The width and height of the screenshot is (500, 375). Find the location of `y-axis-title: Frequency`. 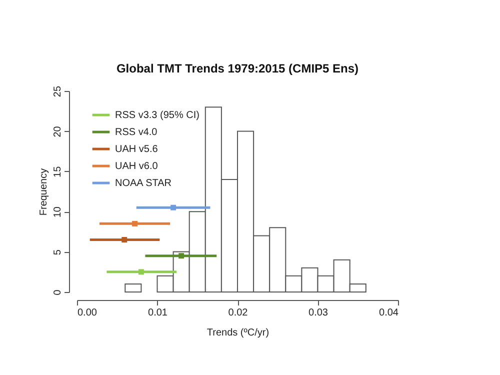

y-axis-title: Frequency is located at coordinates (44, 192).